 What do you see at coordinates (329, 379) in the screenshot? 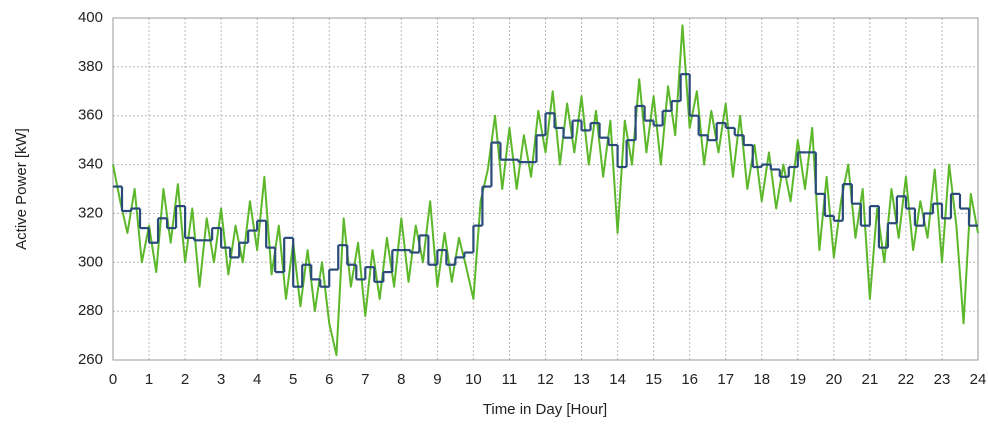
I see `x-tick-label: 6` at bounding box center [329, 379].